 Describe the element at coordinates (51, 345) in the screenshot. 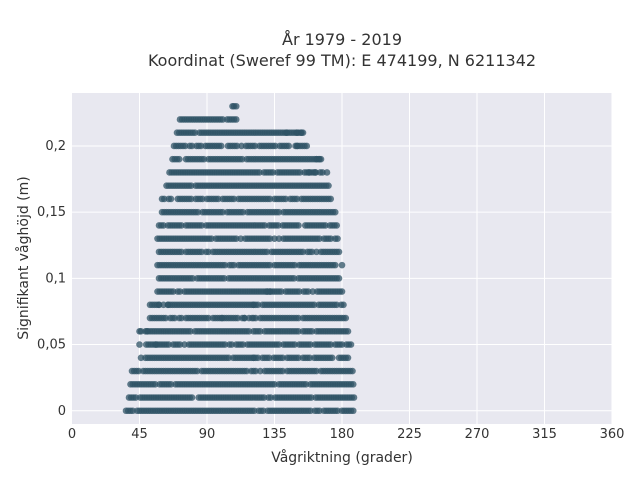

I see `y-tick-label: 0,05` at that location.